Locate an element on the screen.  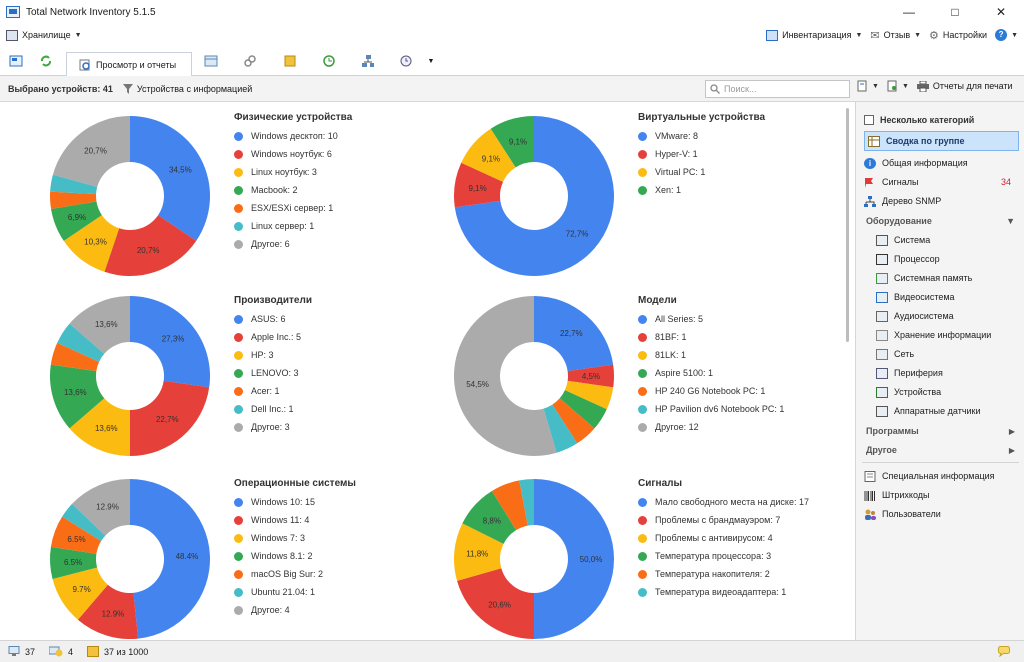
filter-button: Устройства с информацией is located at coordinates (187, 88).